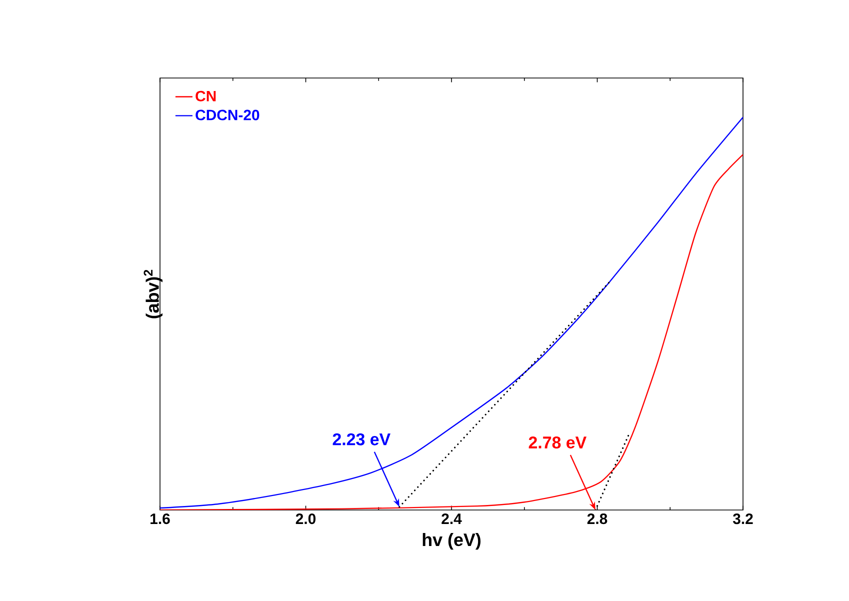 Image resolution: width=849 pixels, height=601 pixels. I want to click on legend-label: CDCN-20, so click(228, 115).